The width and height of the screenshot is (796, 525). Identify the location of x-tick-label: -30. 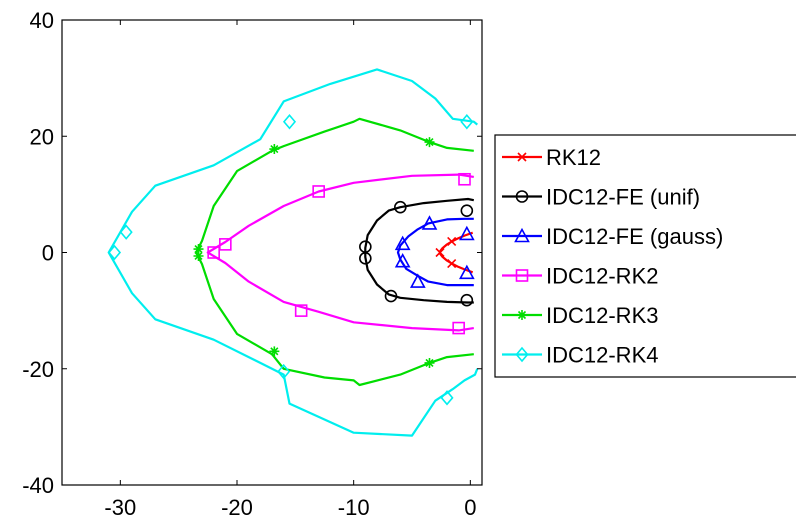
(120, 507).